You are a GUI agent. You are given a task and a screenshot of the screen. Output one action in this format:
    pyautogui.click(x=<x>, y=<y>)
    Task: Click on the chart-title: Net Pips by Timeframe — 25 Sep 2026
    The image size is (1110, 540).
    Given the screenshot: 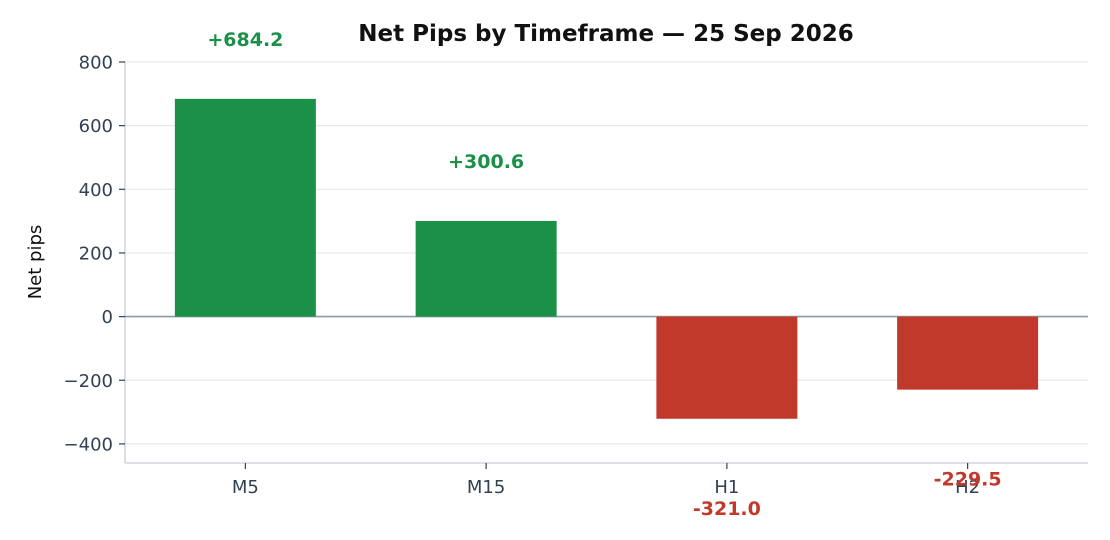 What is the action you would take?
    pyautogui.click(x=605, y=34)
    